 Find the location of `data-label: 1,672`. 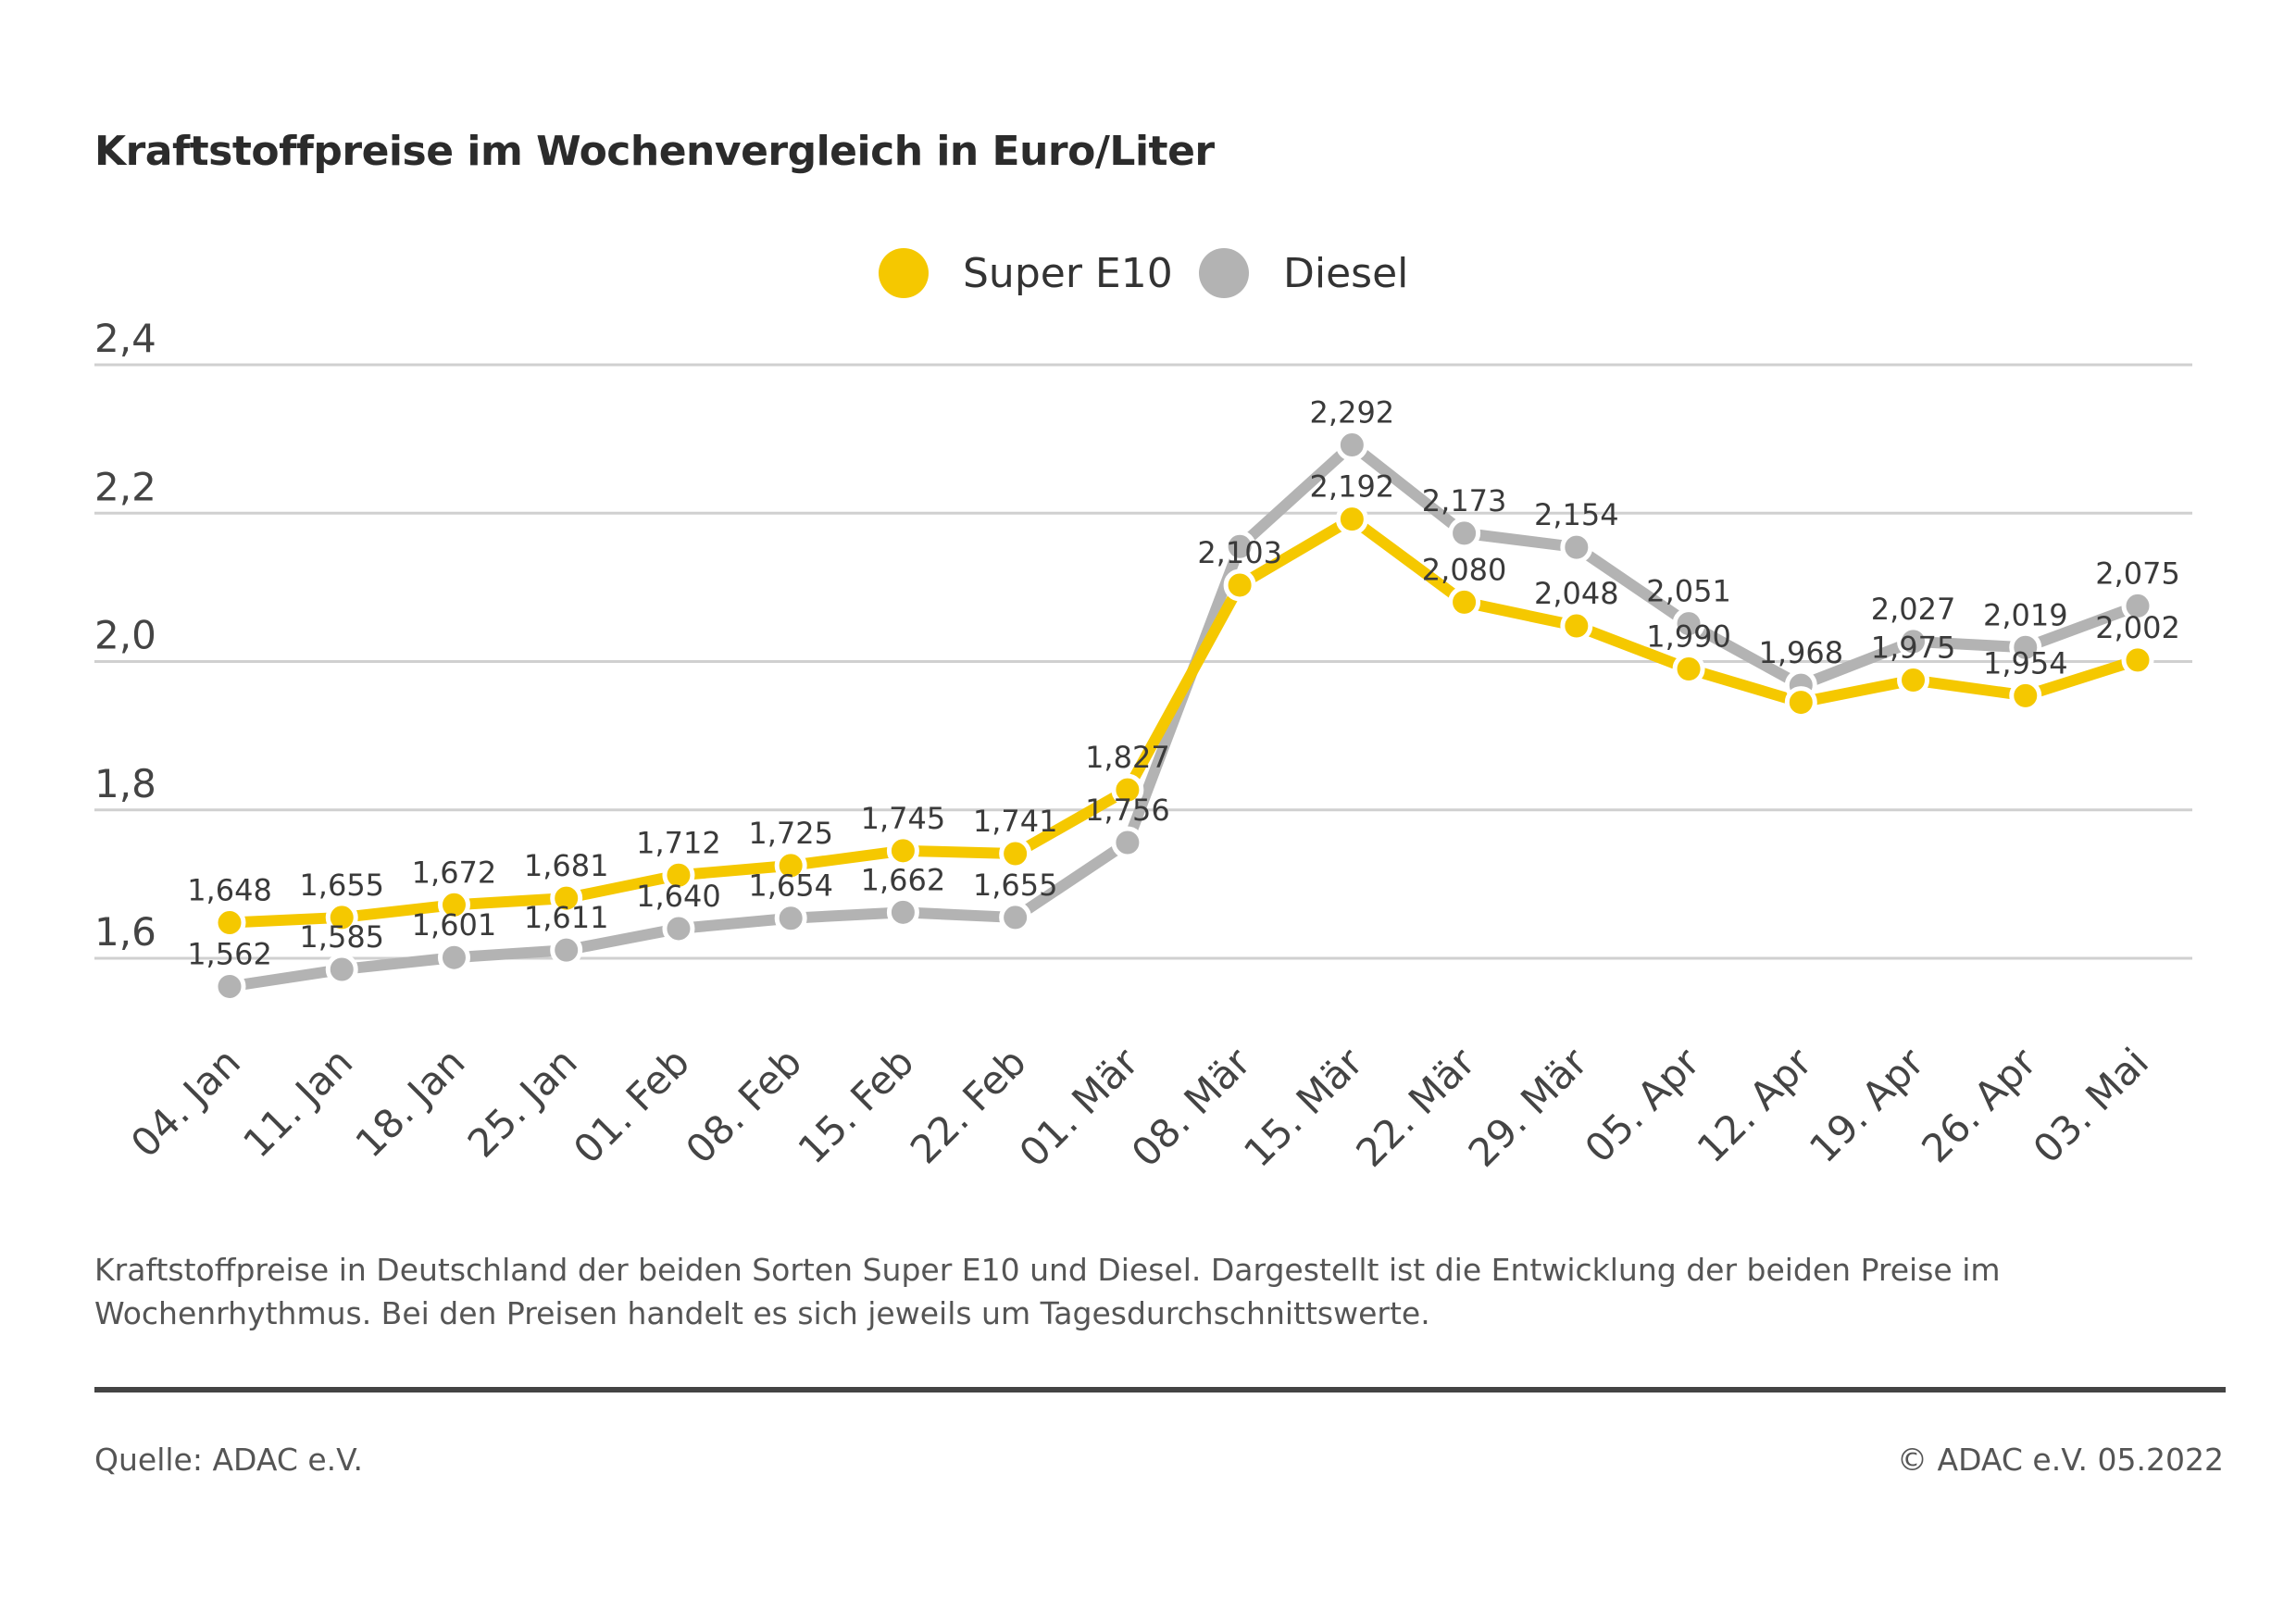

data-label: 1,672 is located at coordinates (454, 872).